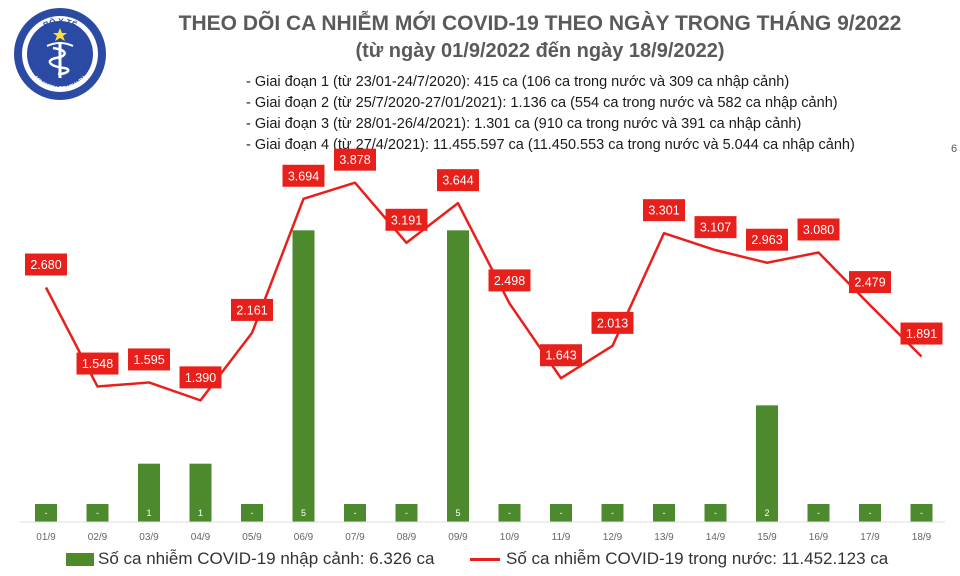 This screenshot has width=960, height=576. Describe the element at coordinates (46, 537) in the screenshot. I see `x-tick-label: 01/9` at that location.